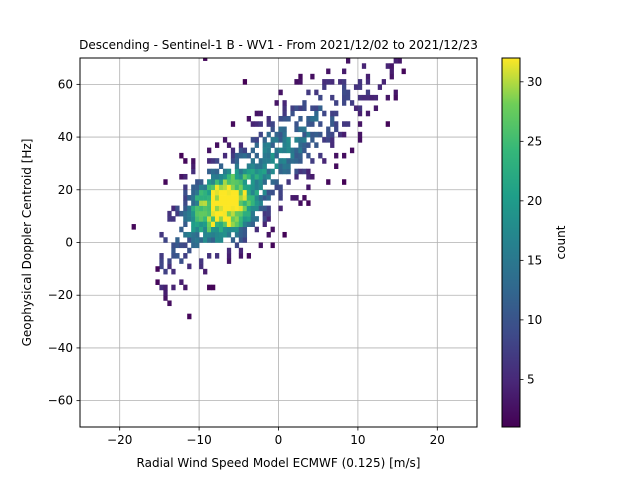 This screenshot has height=484, width=640. I want to click on colorbar-tick-label: 10, so click(534, 320).